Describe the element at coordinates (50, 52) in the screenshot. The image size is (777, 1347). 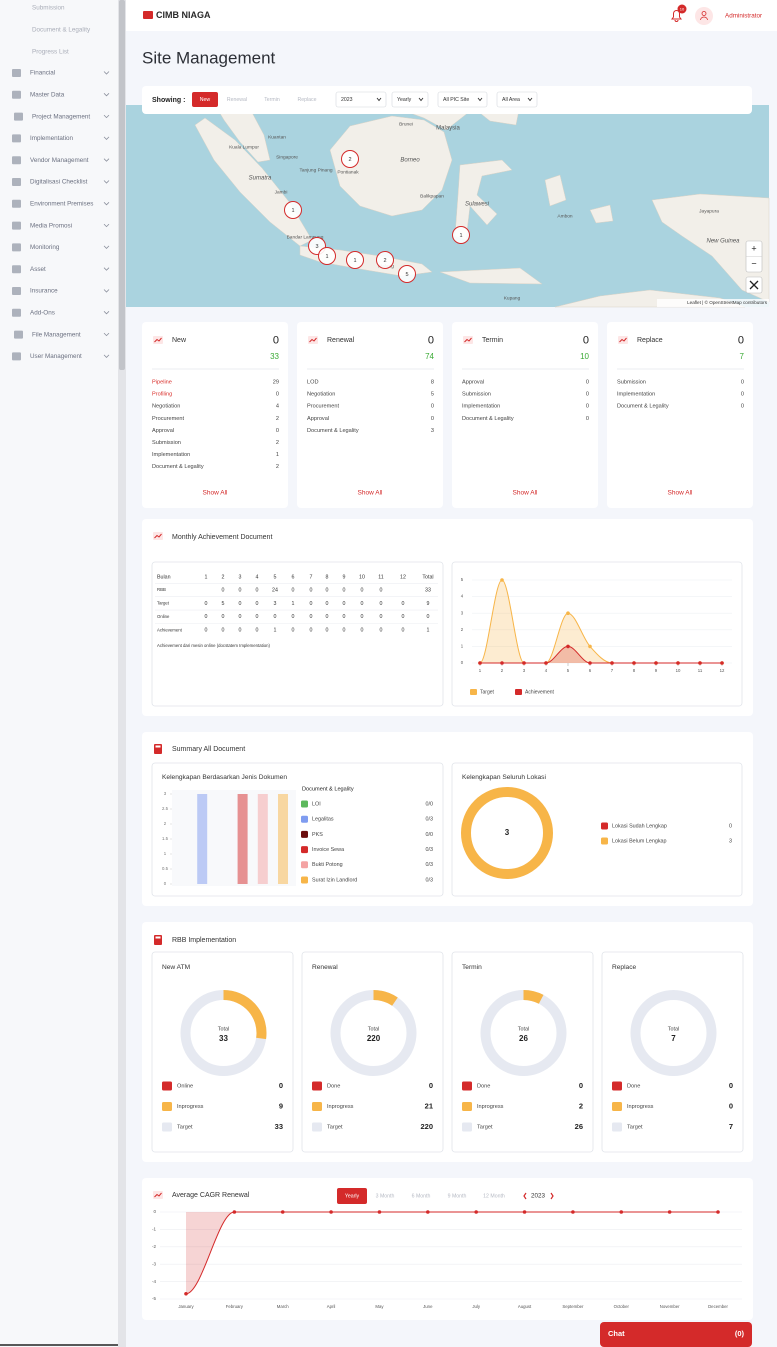
I see `sidebar-subitem: Progress List` at that location.